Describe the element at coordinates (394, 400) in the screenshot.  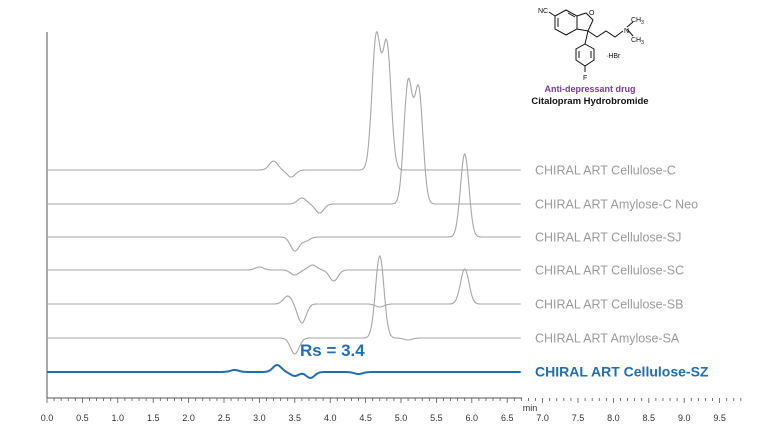
I see `x-axis-ticks` at that location.